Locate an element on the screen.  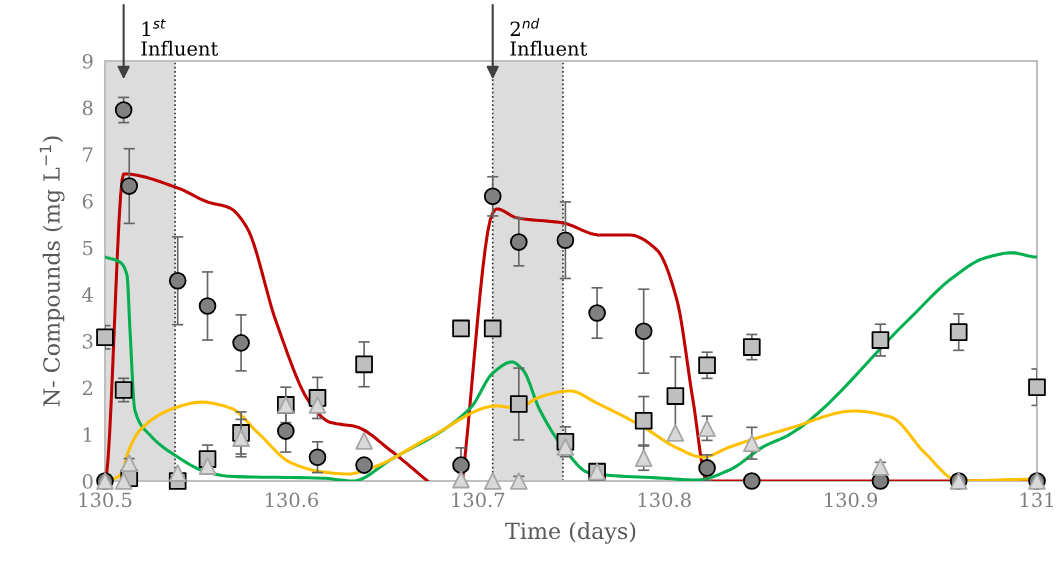
y-tick-label: 1 is located at coordinates (87, 434).